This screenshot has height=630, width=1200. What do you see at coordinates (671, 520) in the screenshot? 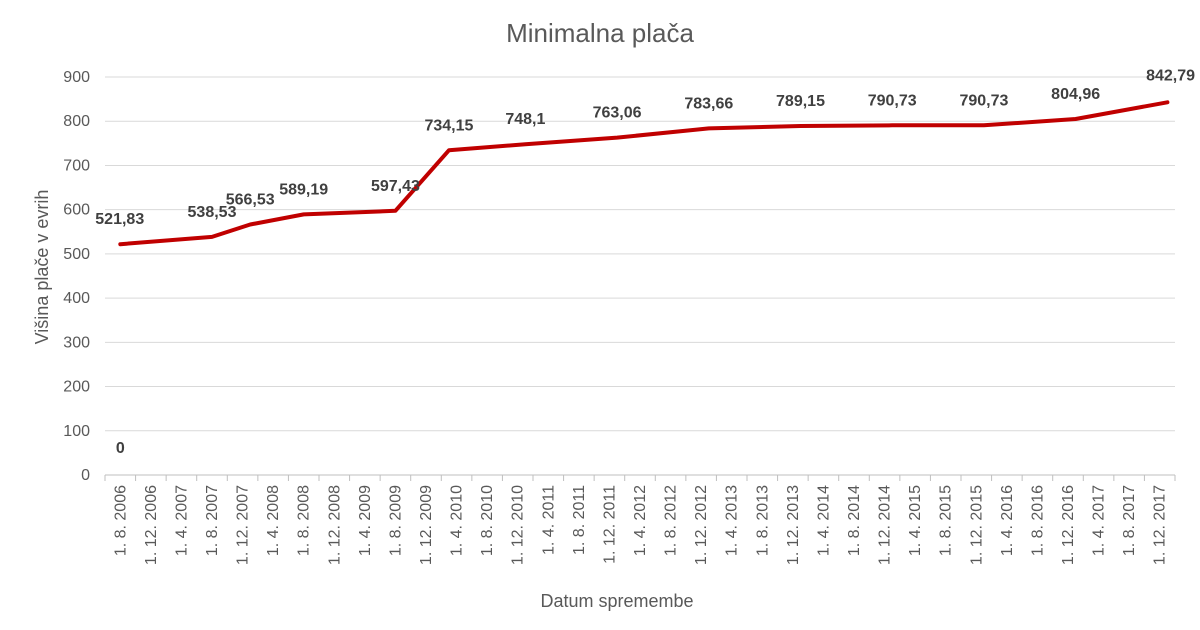
I see `x-tick-label: 1. 8. 2012` at bounding box center [671, 520].